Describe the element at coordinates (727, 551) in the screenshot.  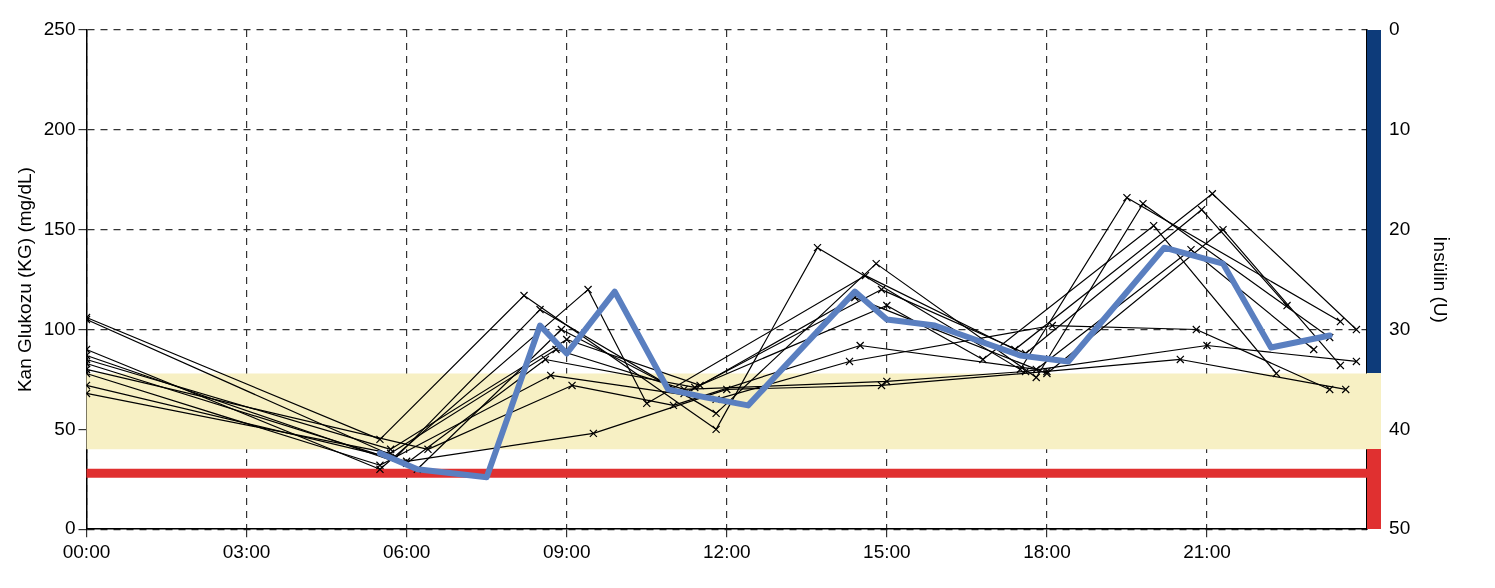
I see `x-tick-label: 12:00` at that location.